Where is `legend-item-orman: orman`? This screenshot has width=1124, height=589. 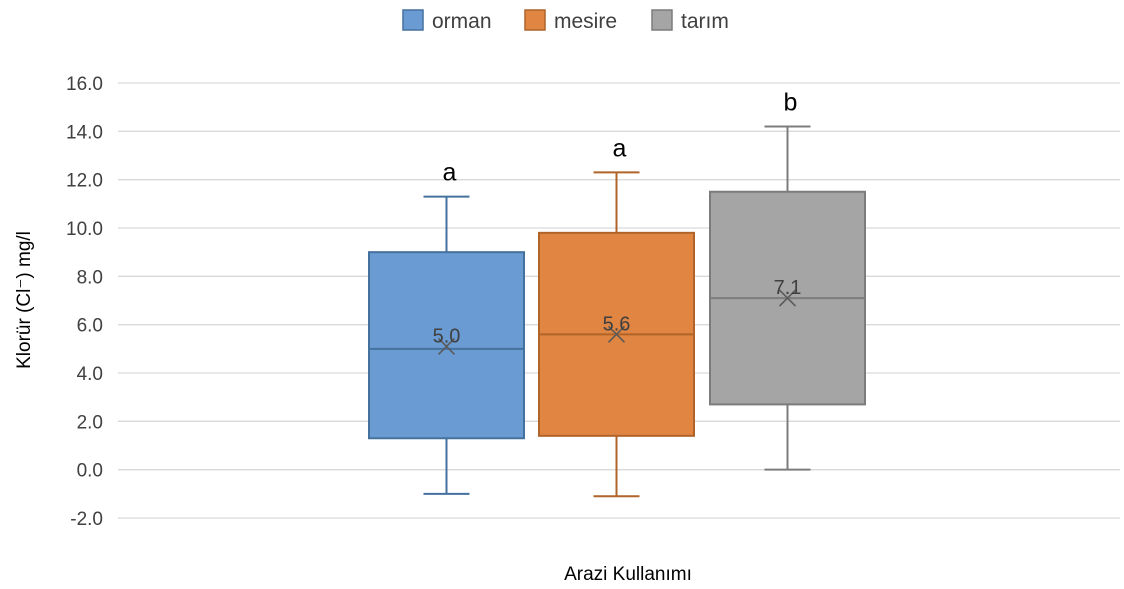
legend-item-orman: orman is located at coordinates (447, 21).